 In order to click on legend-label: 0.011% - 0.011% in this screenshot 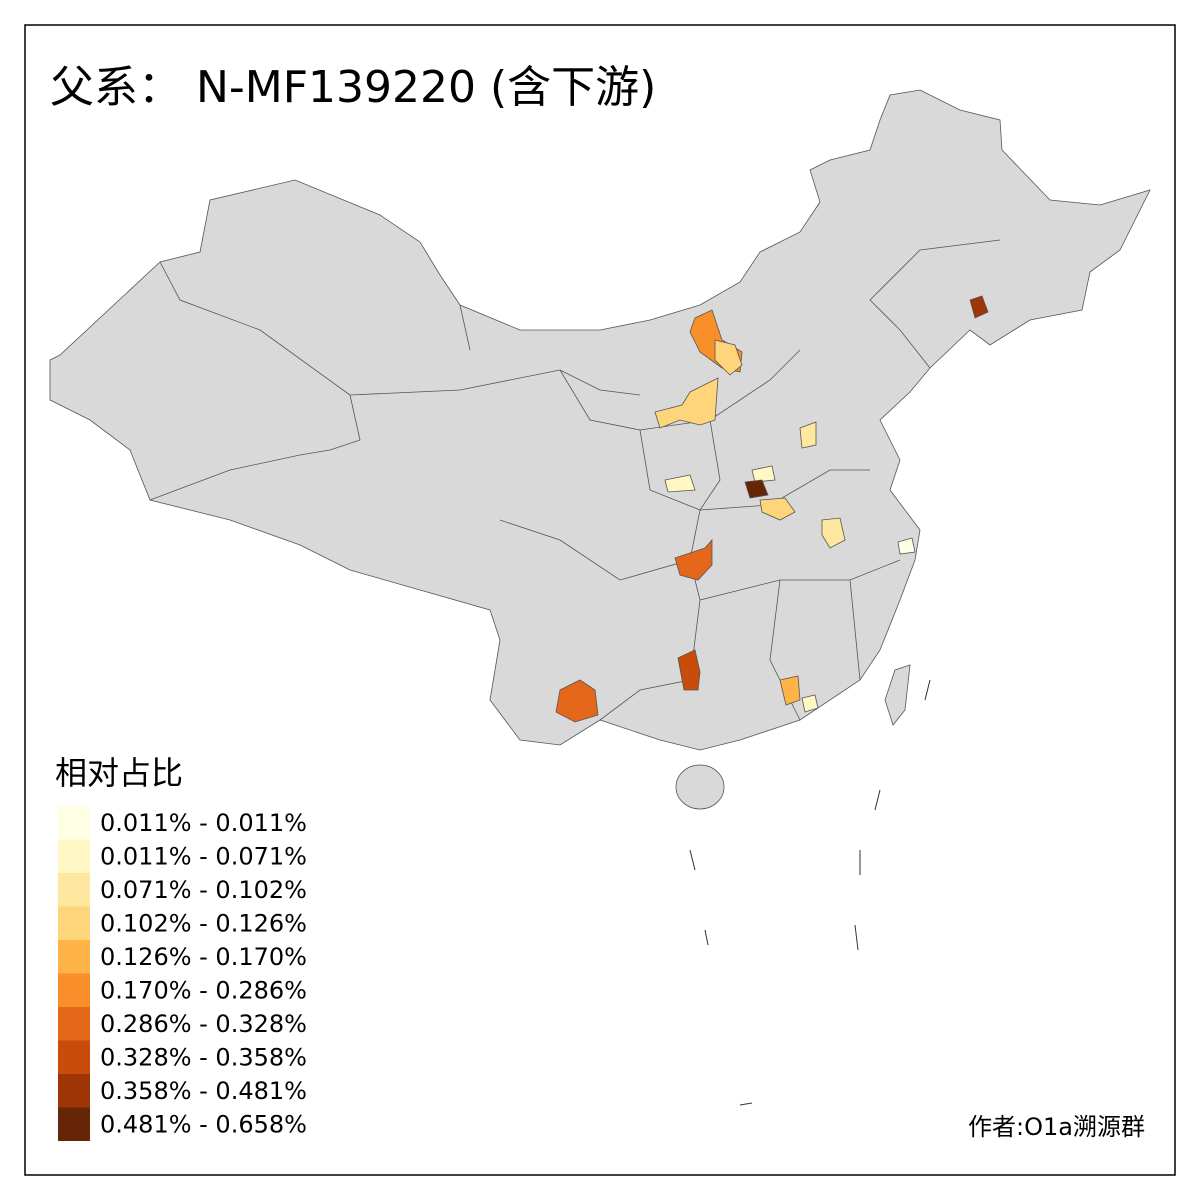, I will do `click(203, 823)`.